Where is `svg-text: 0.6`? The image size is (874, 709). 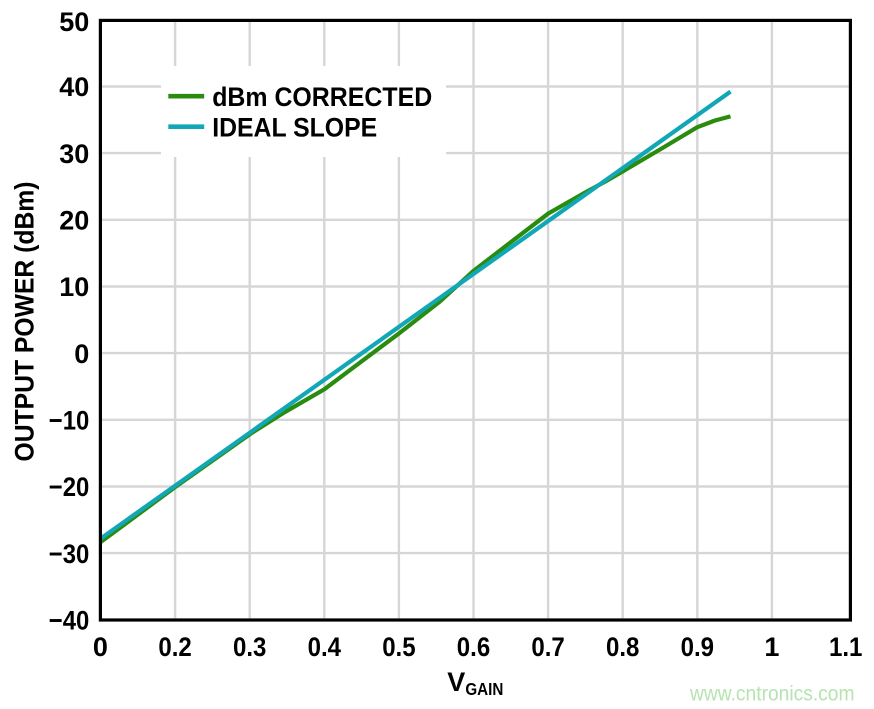
svg-text: 0.6 is located at coordinates (473, 647).